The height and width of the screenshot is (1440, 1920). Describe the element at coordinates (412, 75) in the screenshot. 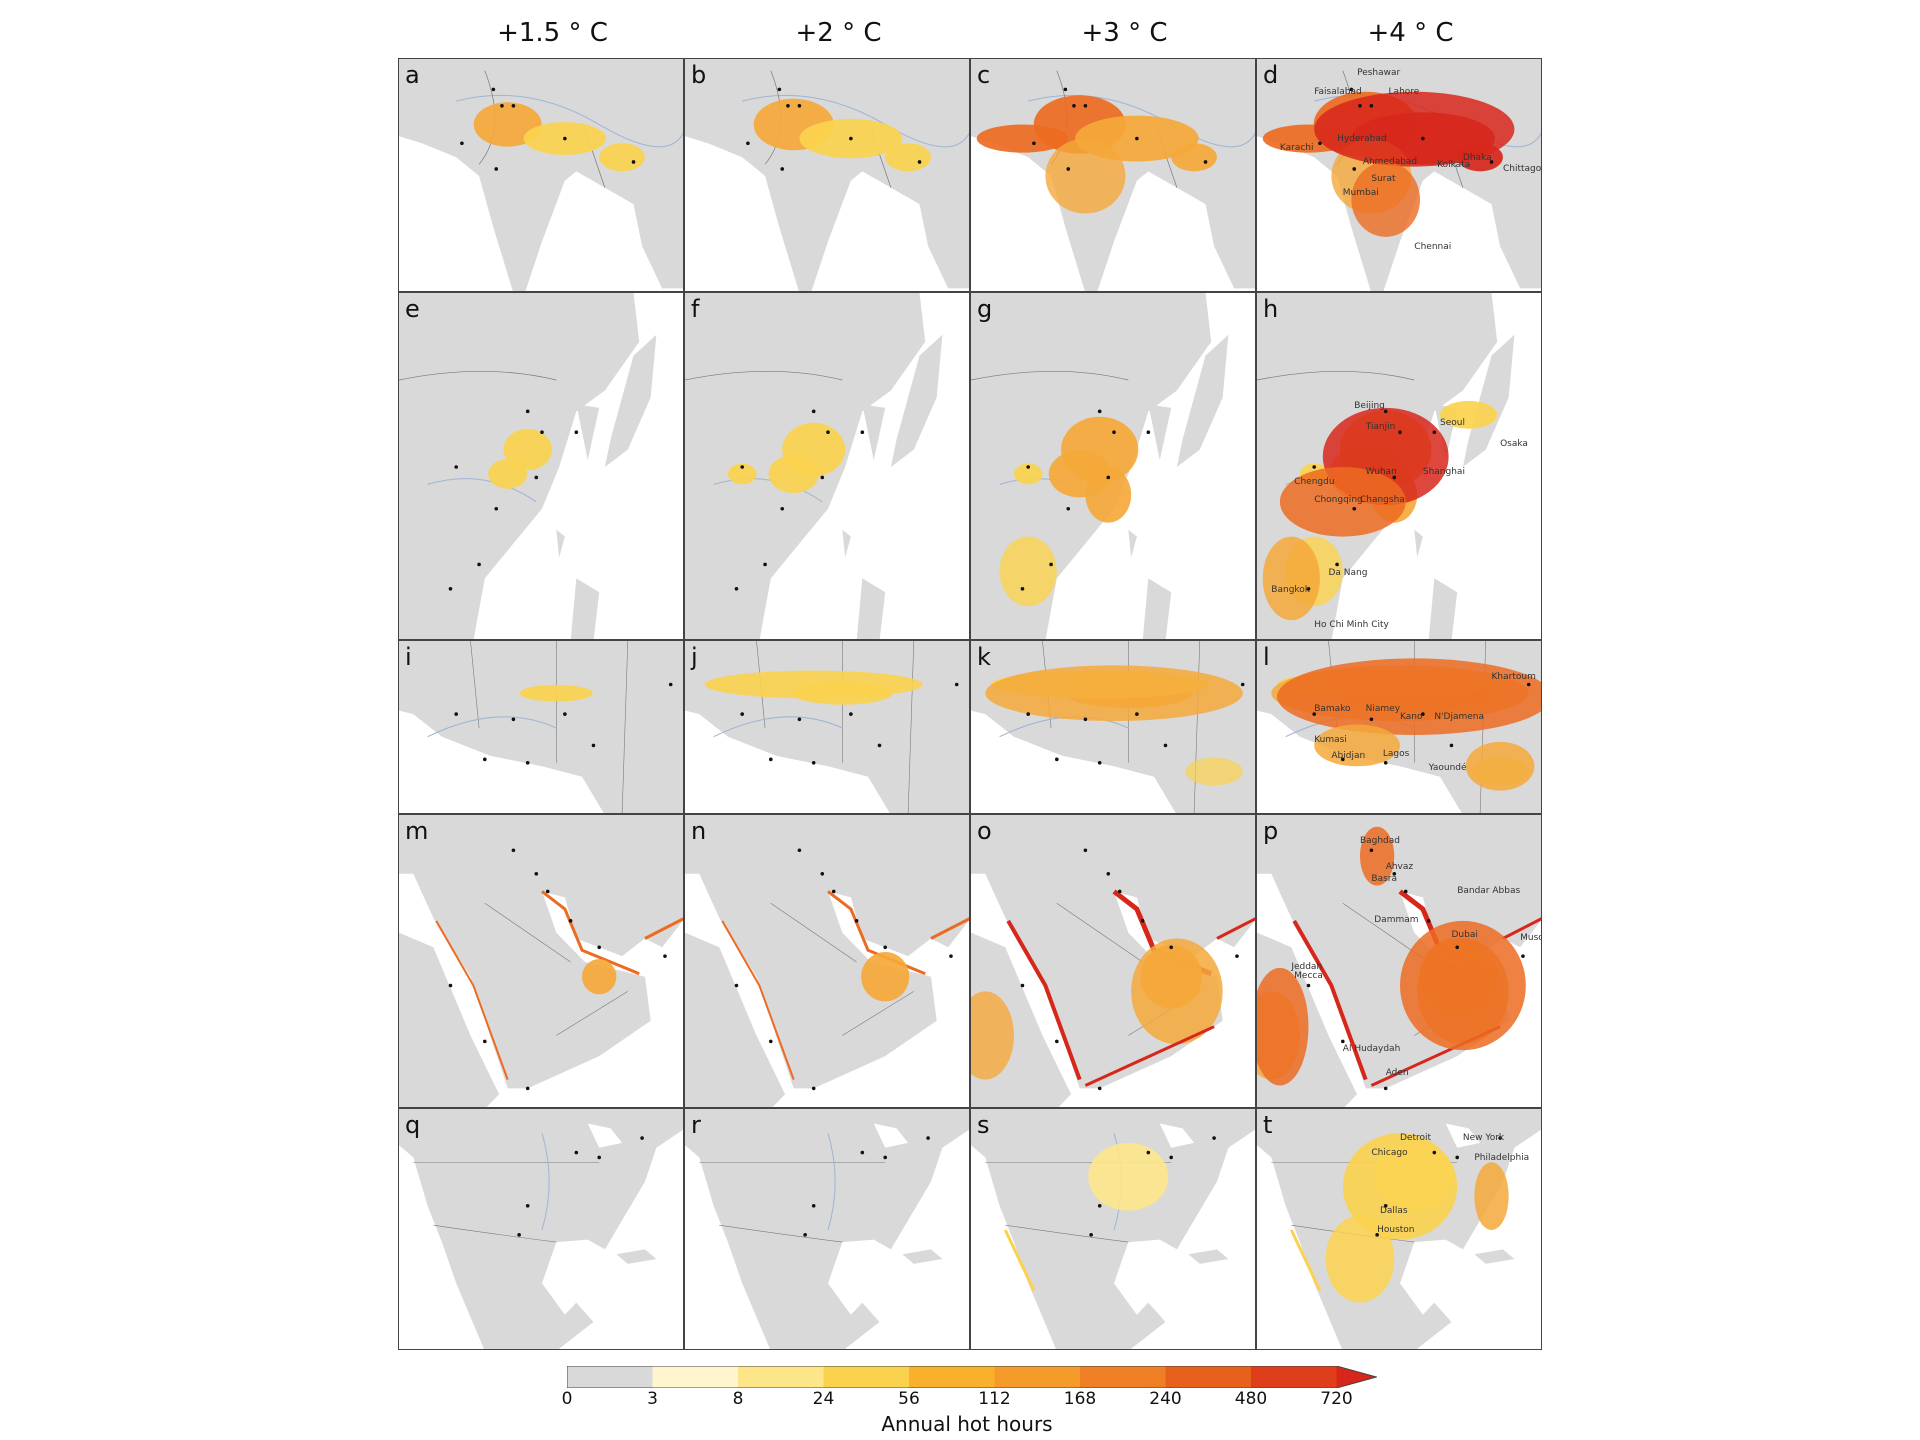

I see `panel-letter: a` at that location.